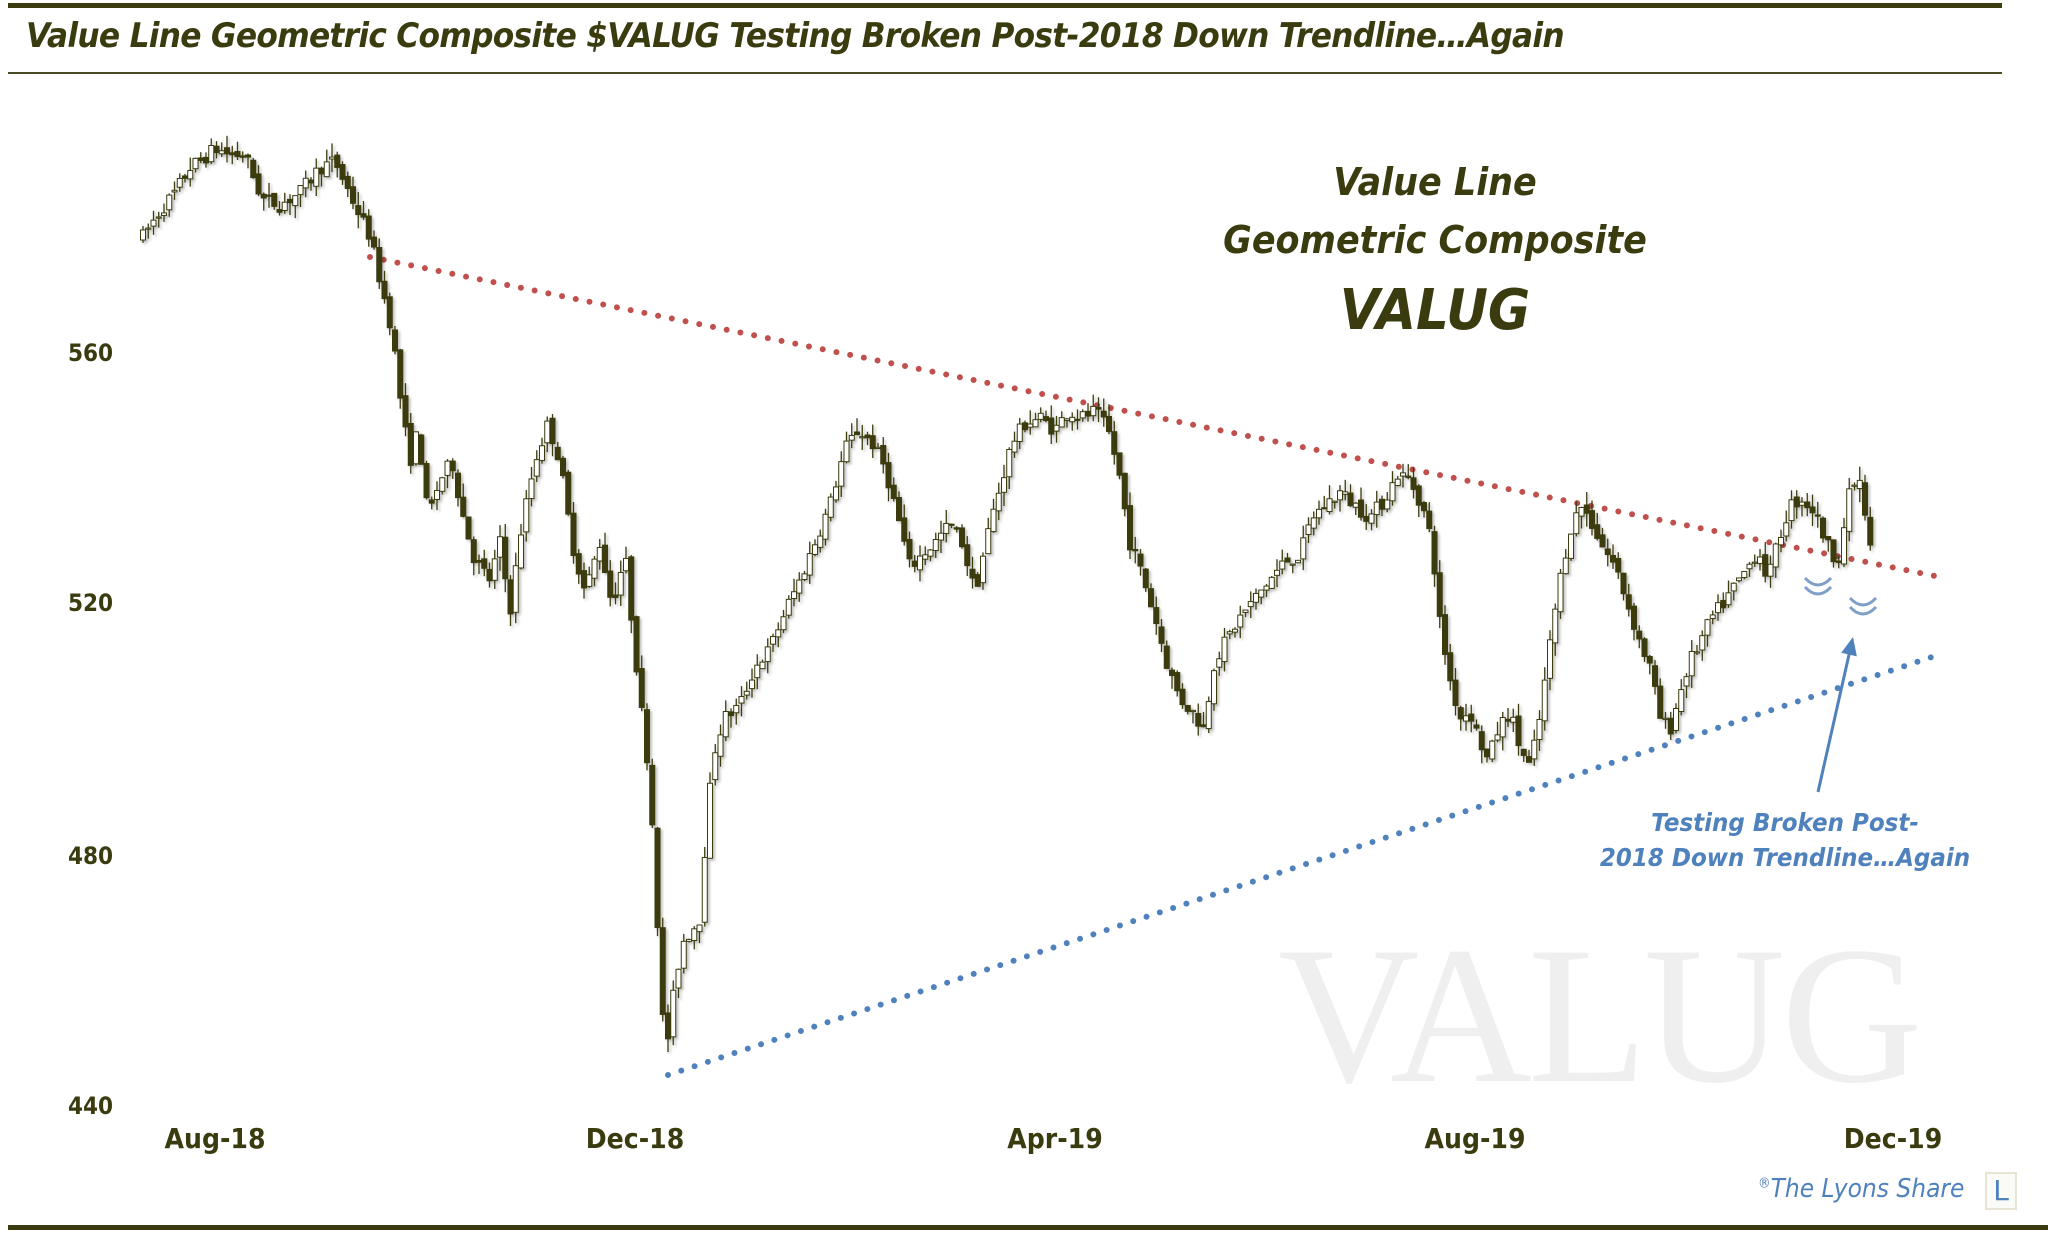  What do you see at coordinates (1475, 1138) in the screenshot?
I see `x-tick-label: Aug-19` at bounding box center [1475, 1138].